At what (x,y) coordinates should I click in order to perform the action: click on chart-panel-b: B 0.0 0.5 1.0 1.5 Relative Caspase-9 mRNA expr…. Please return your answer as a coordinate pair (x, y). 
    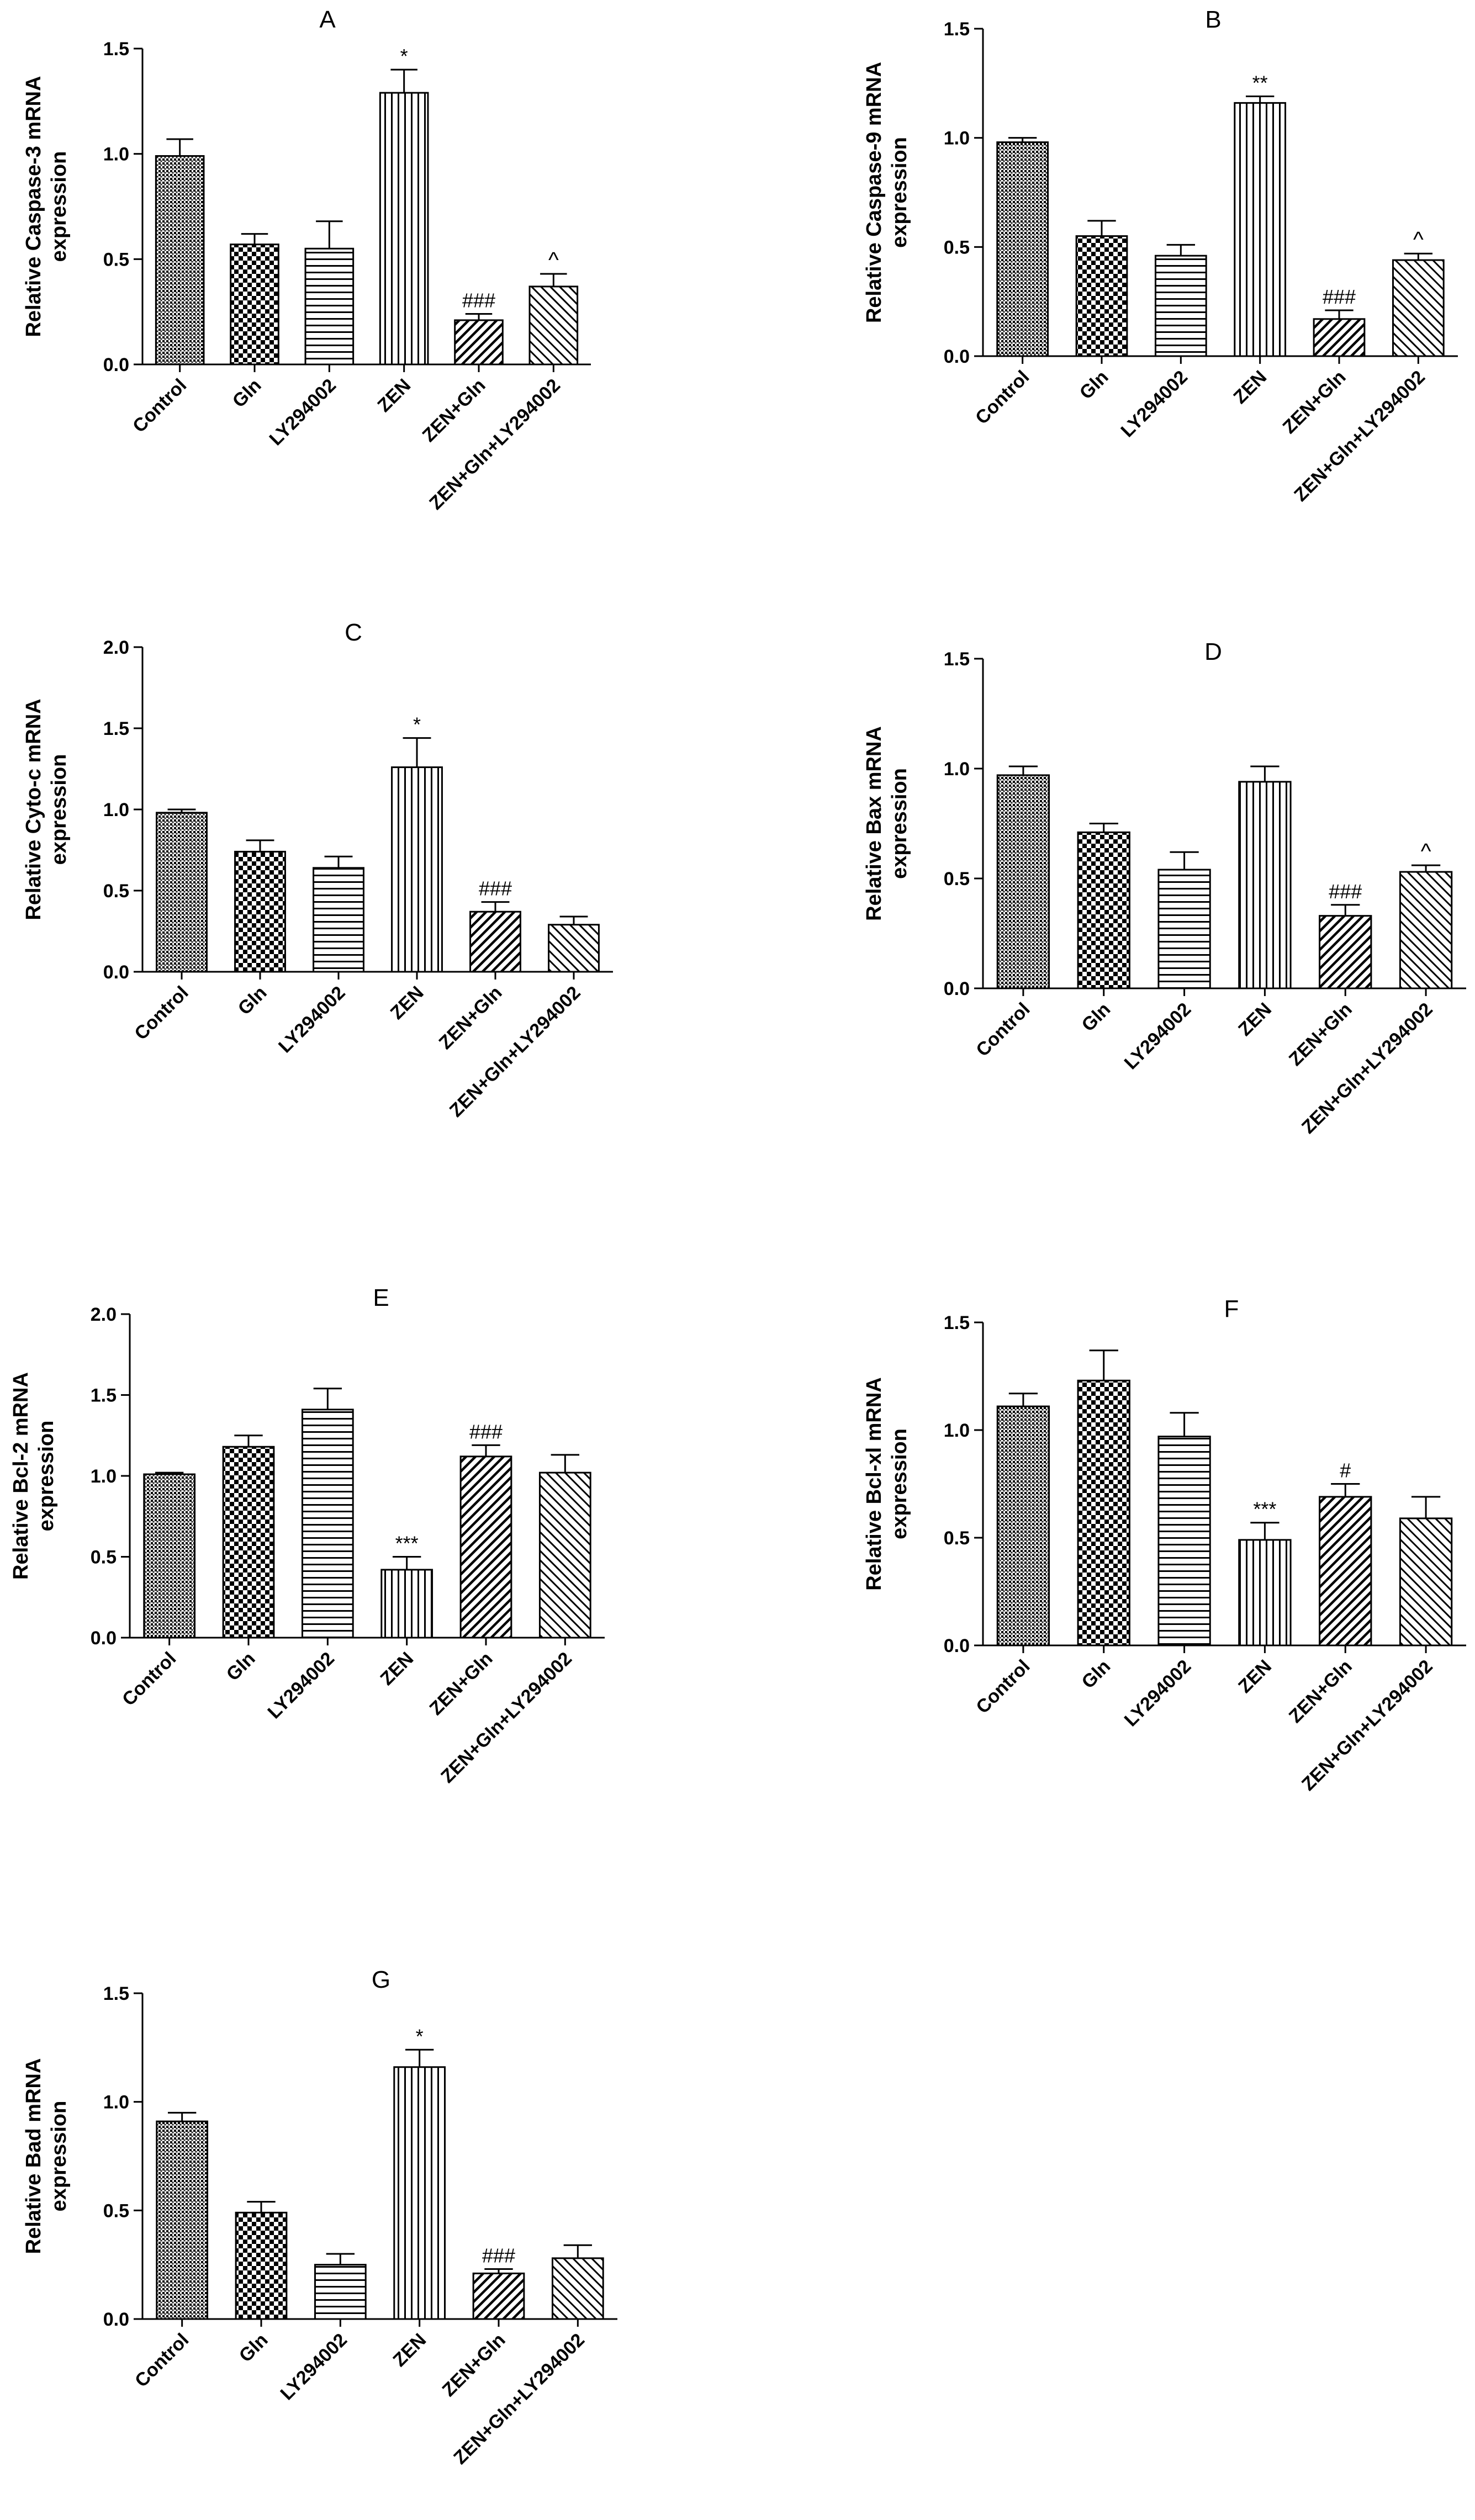
    Looking at the image, I should click on (1160, 256).